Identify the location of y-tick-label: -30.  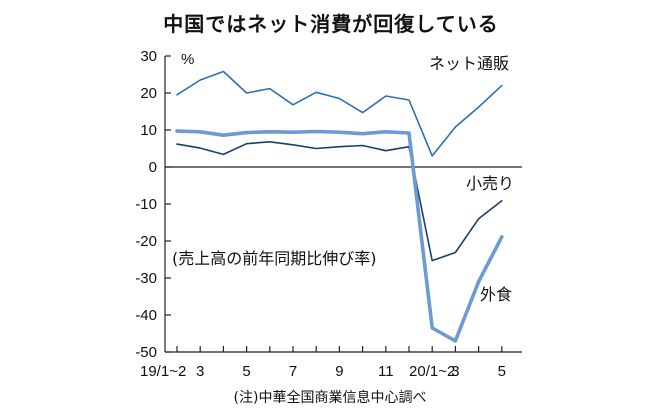
(146, 278).